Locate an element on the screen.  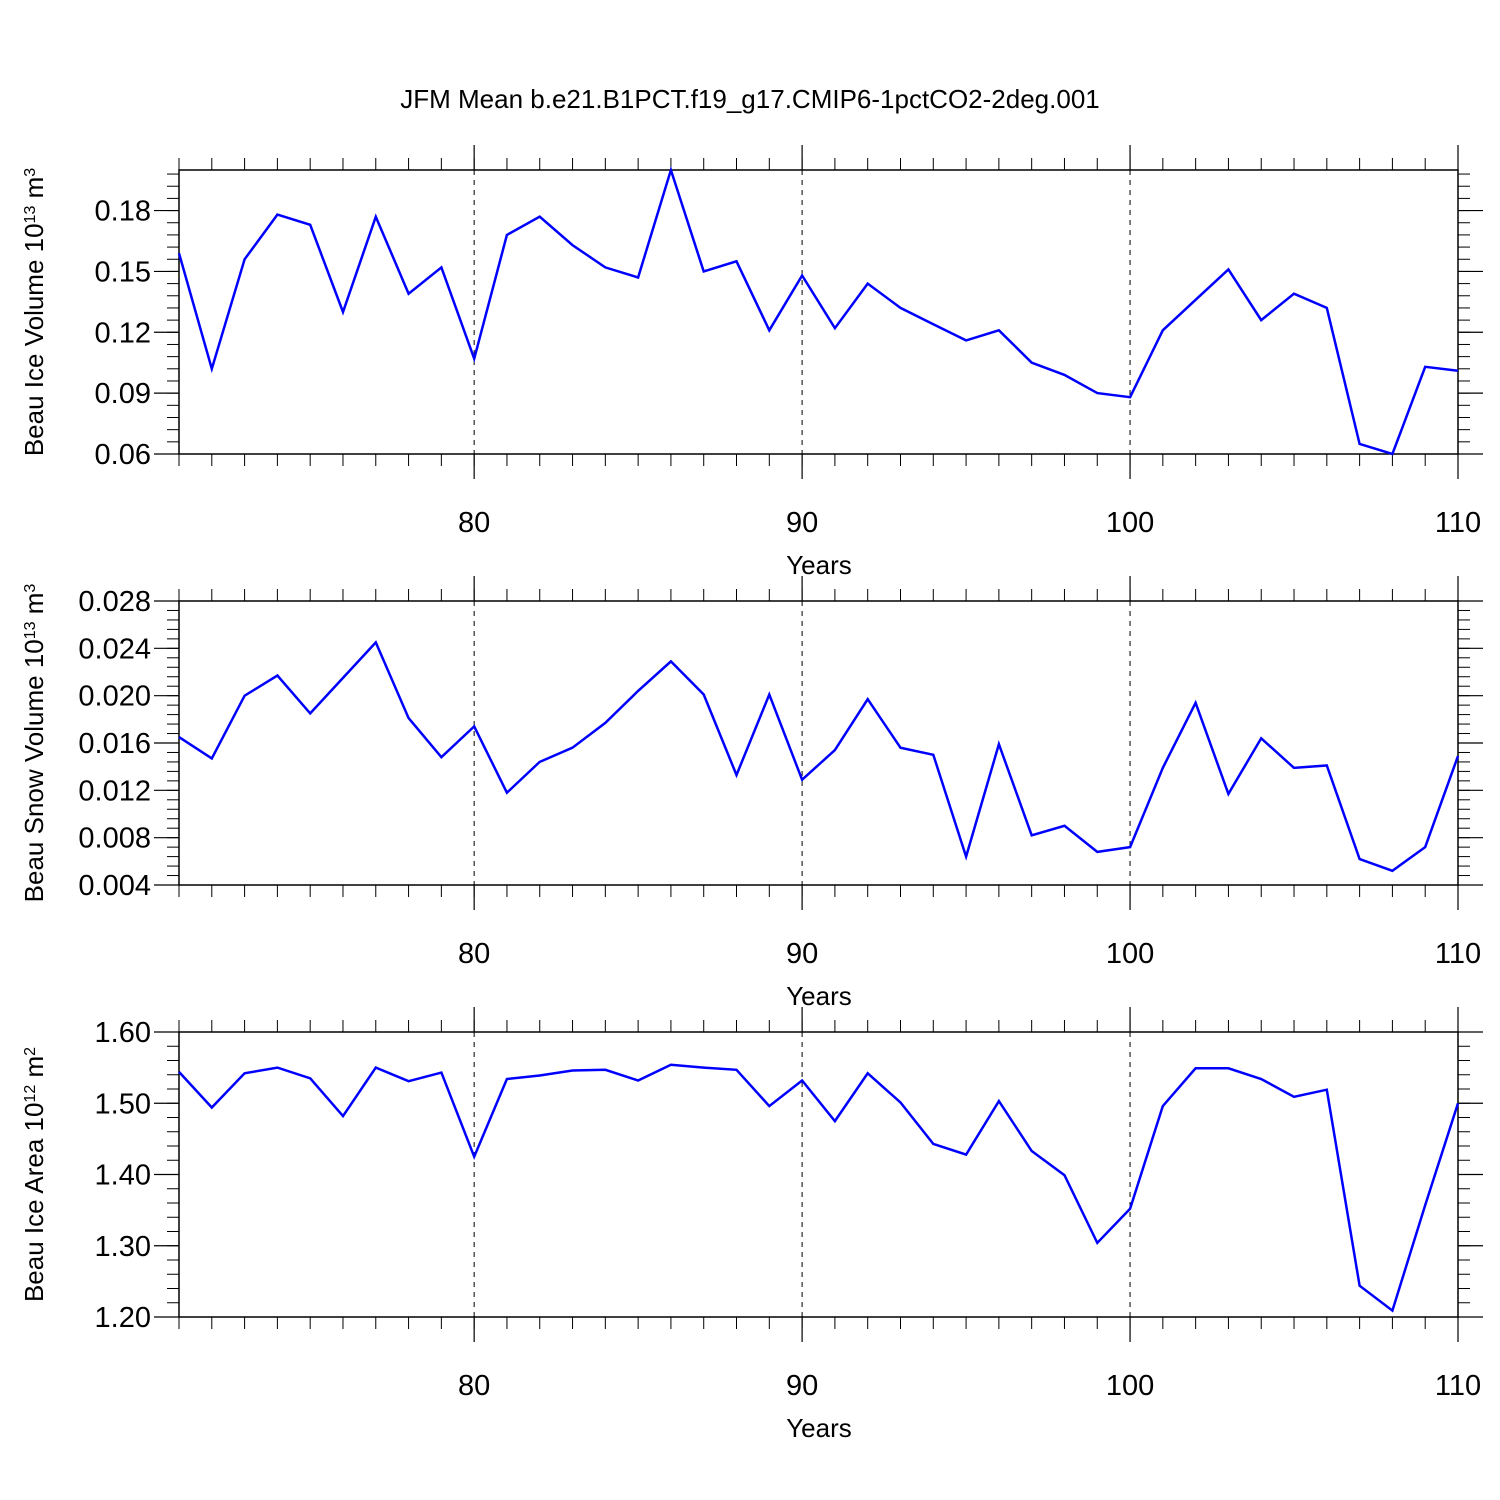
panel-3-x-tick-label-80: 80 is located at coordinates (474, 1386).